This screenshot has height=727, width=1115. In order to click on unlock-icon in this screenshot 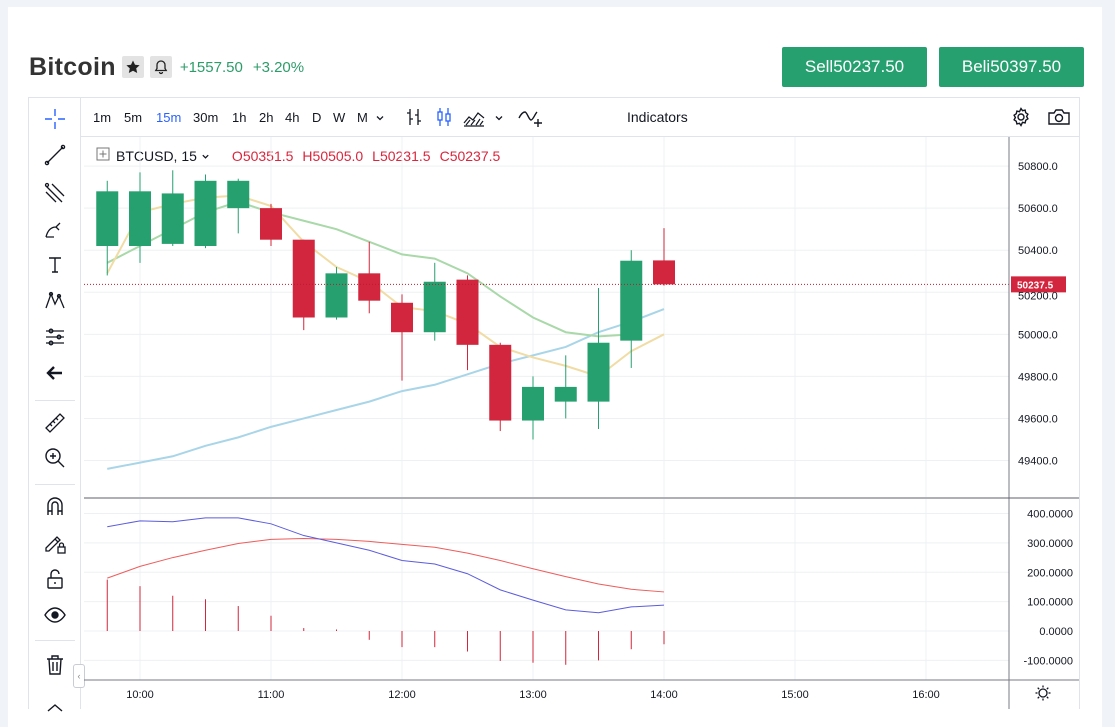, I will do `click(54, 579)`.